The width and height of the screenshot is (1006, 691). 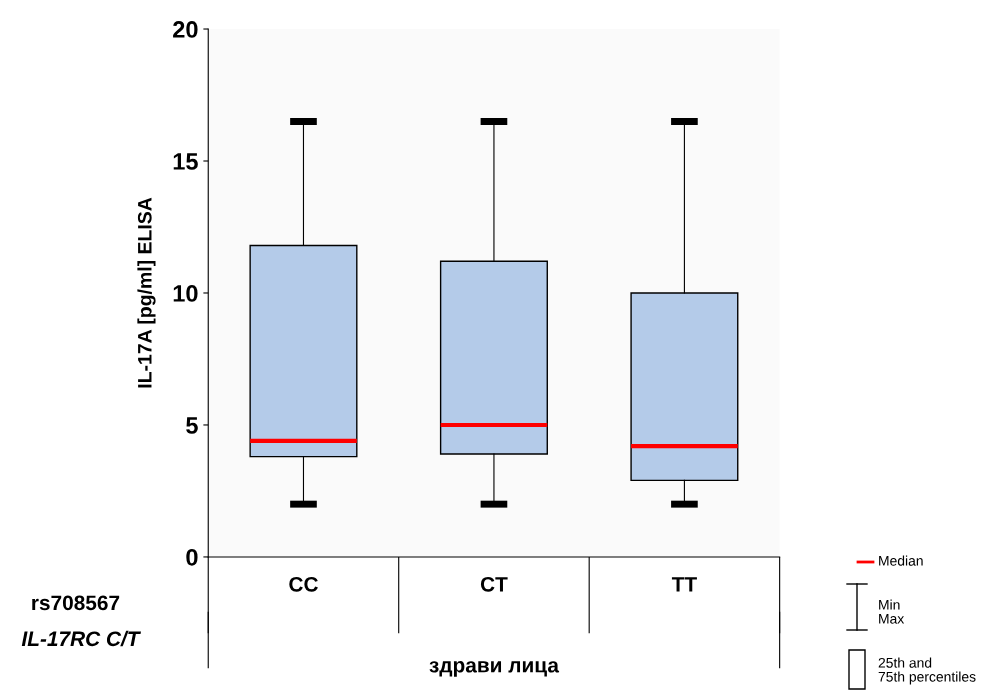 What do you see at coordinates (192, 557) in the screenshot?
I see `y-tick-label: 0` at bounding box center [192, 557].